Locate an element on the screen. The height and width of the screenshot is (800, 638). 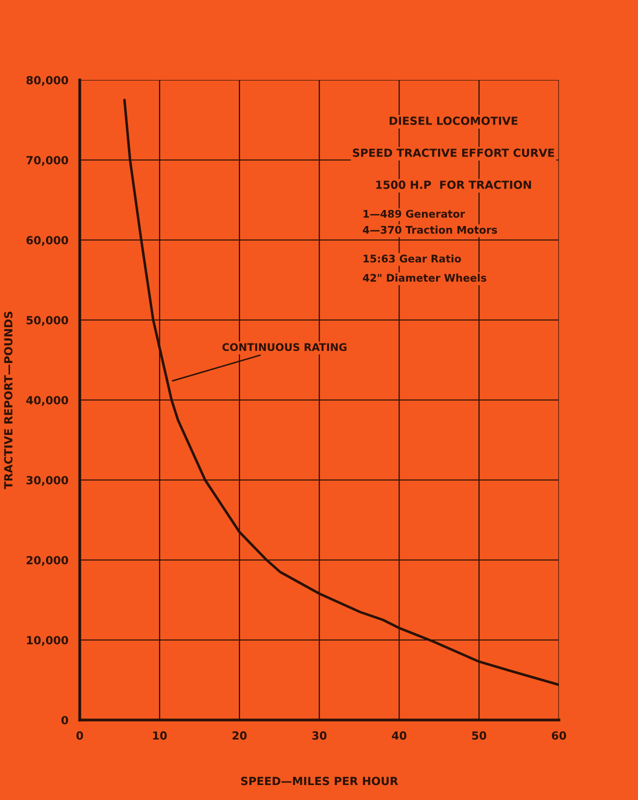
annotation: 1500 H.P FOR TRACTION is located at coordinates (453, 184).